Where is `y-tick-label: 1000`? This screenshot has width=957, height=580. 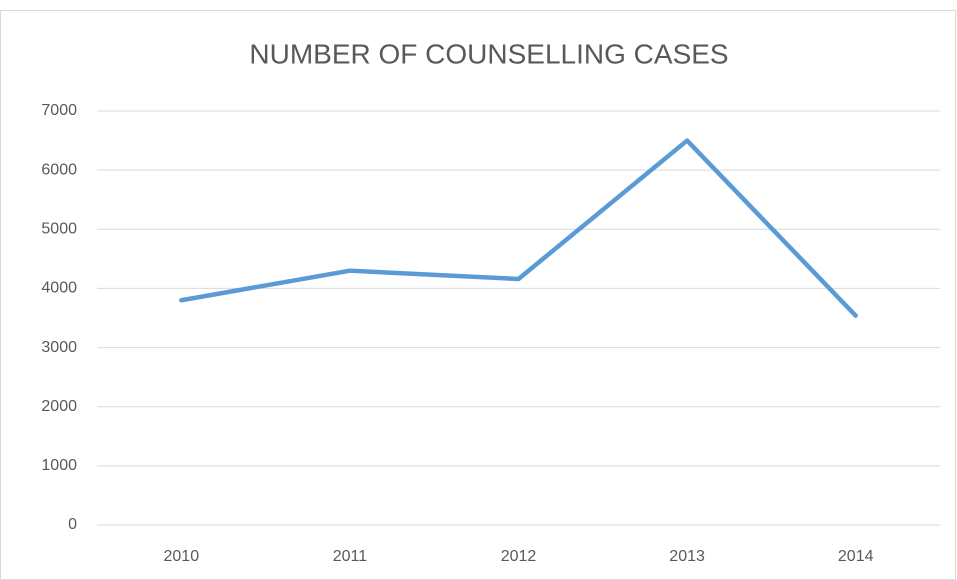
y-tick-label: 1000 is located at coordinates (59, 465).